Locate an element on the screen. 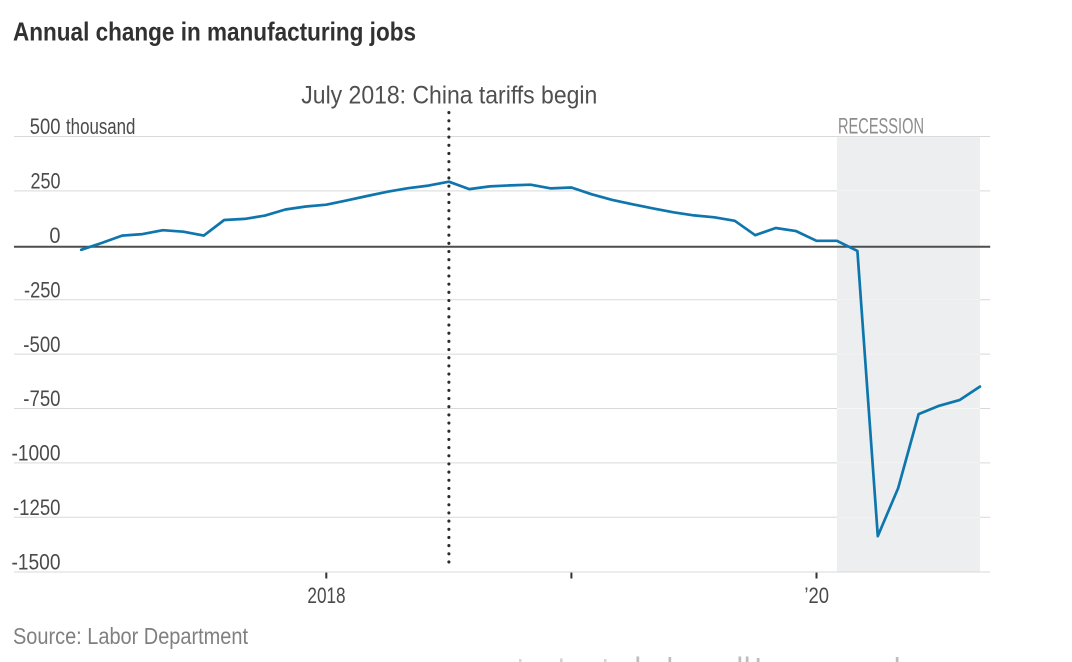 This screenshot has width=1072, height=662. svg-text: ’20 is located at coordinates (816, 595).